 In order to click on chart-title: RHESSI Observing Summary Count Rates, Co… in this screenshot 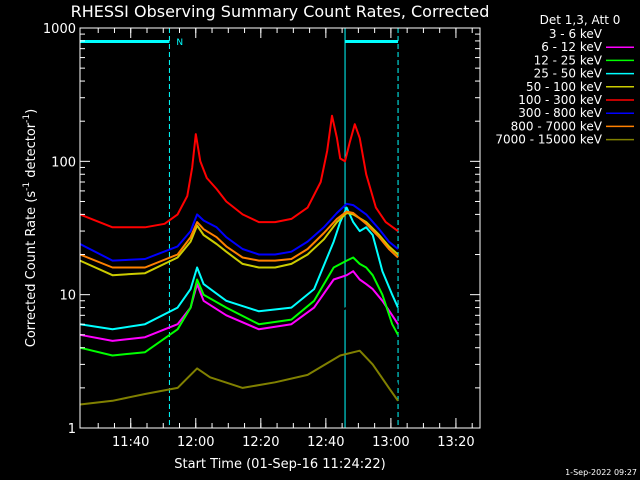, I will do `click(280, 11)`.